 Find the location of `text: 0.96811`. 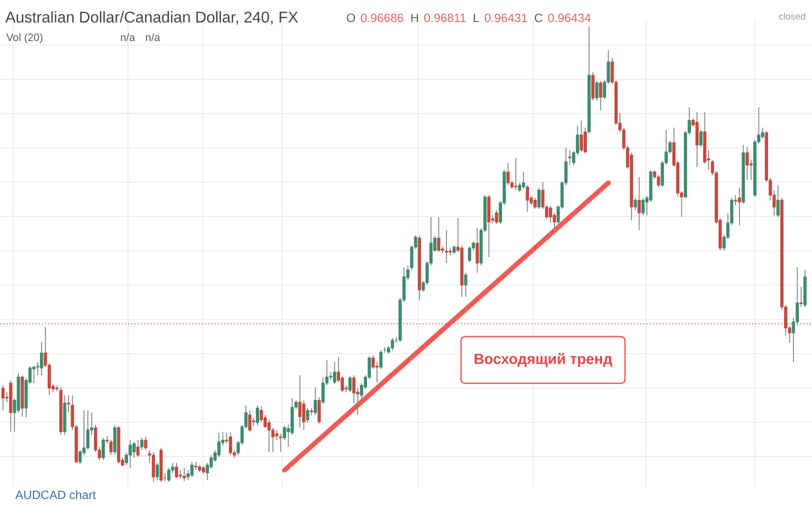

text: 0.96811 is located at coordinates (445, 18).